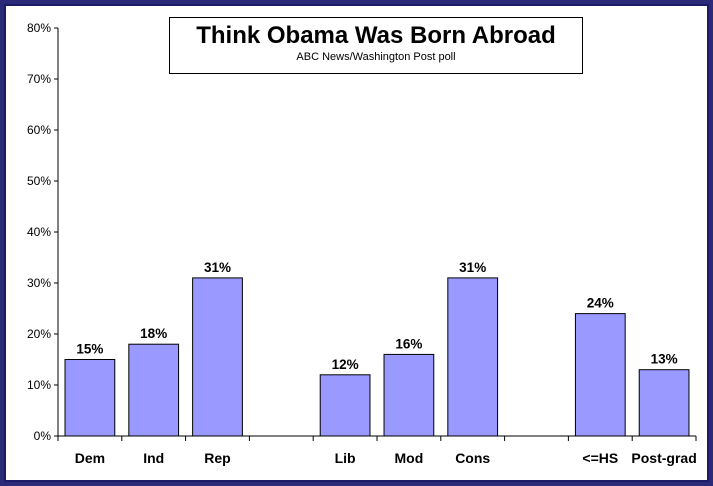 This screenshot has height=486, width=713. What do you see at coordinates (600, 303) in the screenshot?
I see `data-label: 24%` at bounding box center [600, 303].